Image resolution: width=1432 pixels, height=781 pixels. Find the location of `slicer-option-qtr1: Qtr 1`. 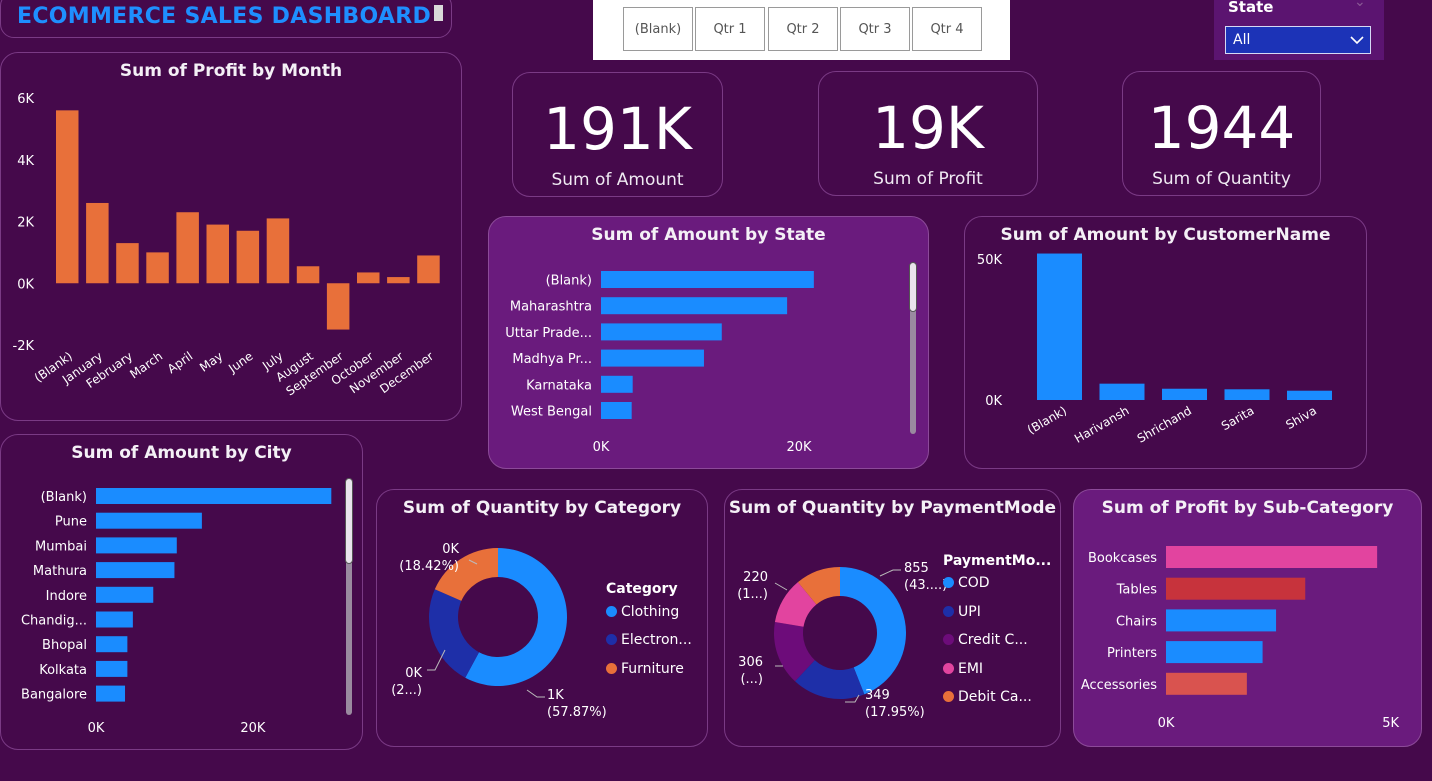

slicer-option-qtr1: Qtr 1 is located at coordinates (730, 29).